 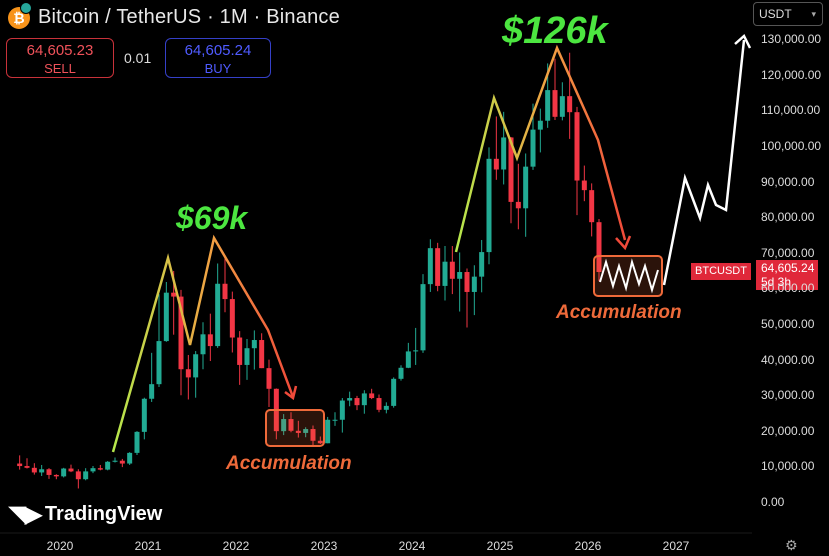 I want to click on peak2-label: $126k, so click(x=555, y=31).